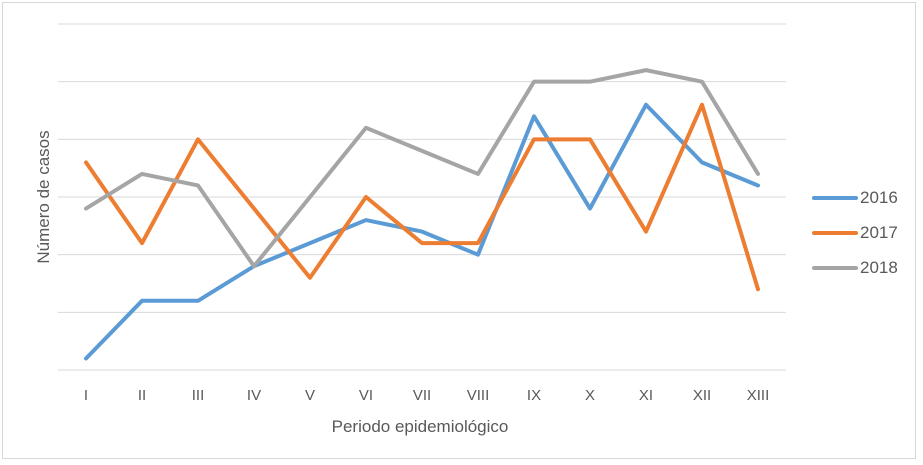 This screenshot has height=465, width=923. What do you see at coordinates (422, 395) in the screenshot?
I see `x-tick-label-VII: VII` at bounding box center [422, 395].